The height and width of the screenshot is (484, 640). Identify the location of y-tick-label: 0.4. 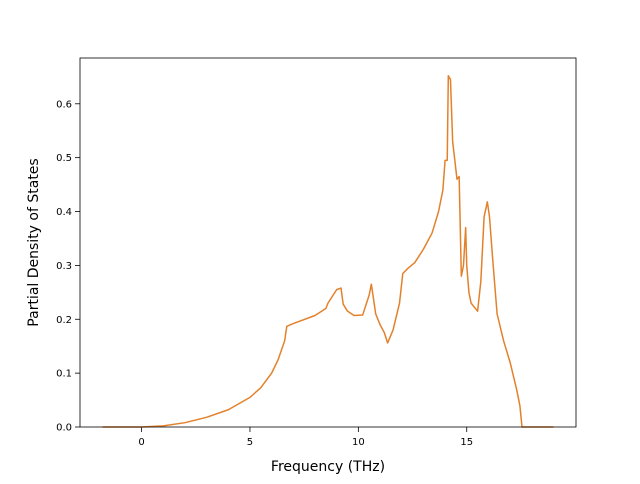
(64, 212).